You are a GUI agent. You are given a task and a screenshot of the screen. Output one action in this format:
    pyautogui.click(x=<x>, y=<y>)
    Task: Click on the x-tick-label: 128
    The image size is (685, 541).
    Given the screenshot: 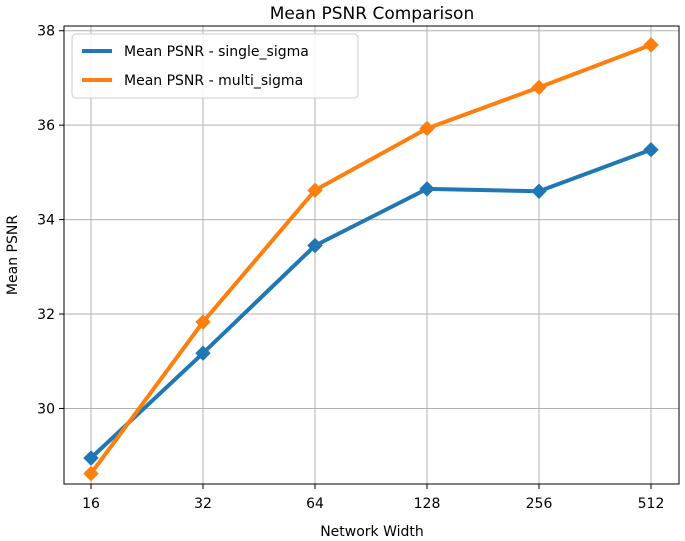 What is the action you would take?
    pyautogui.click(x=427, y=504)
    